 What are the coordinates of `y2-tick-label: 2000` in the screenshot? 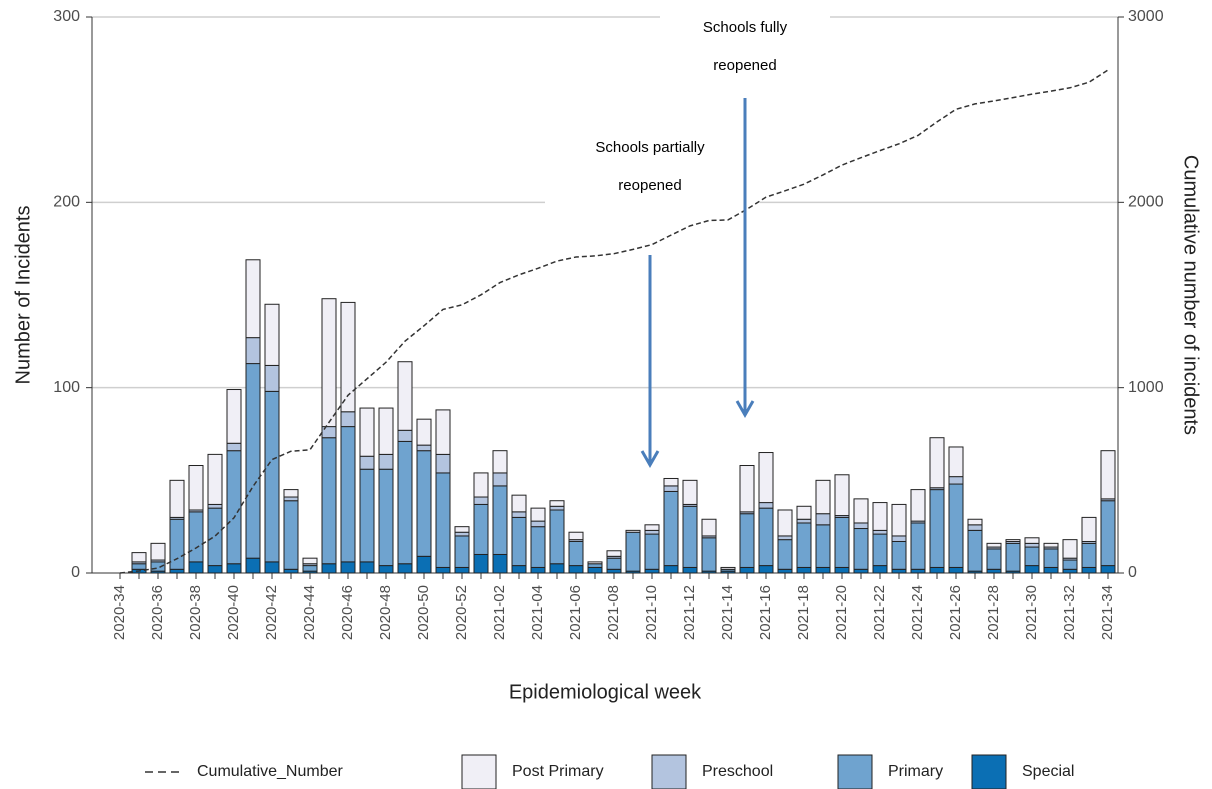 It's located at (1146, 202).